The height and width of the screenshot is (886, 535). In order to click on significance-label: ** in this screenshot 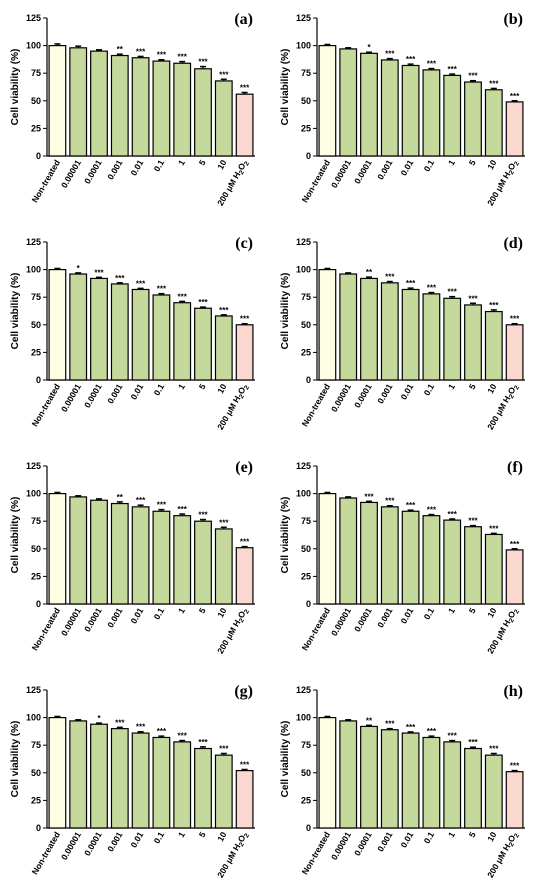, I will do `click(369, 720)`.